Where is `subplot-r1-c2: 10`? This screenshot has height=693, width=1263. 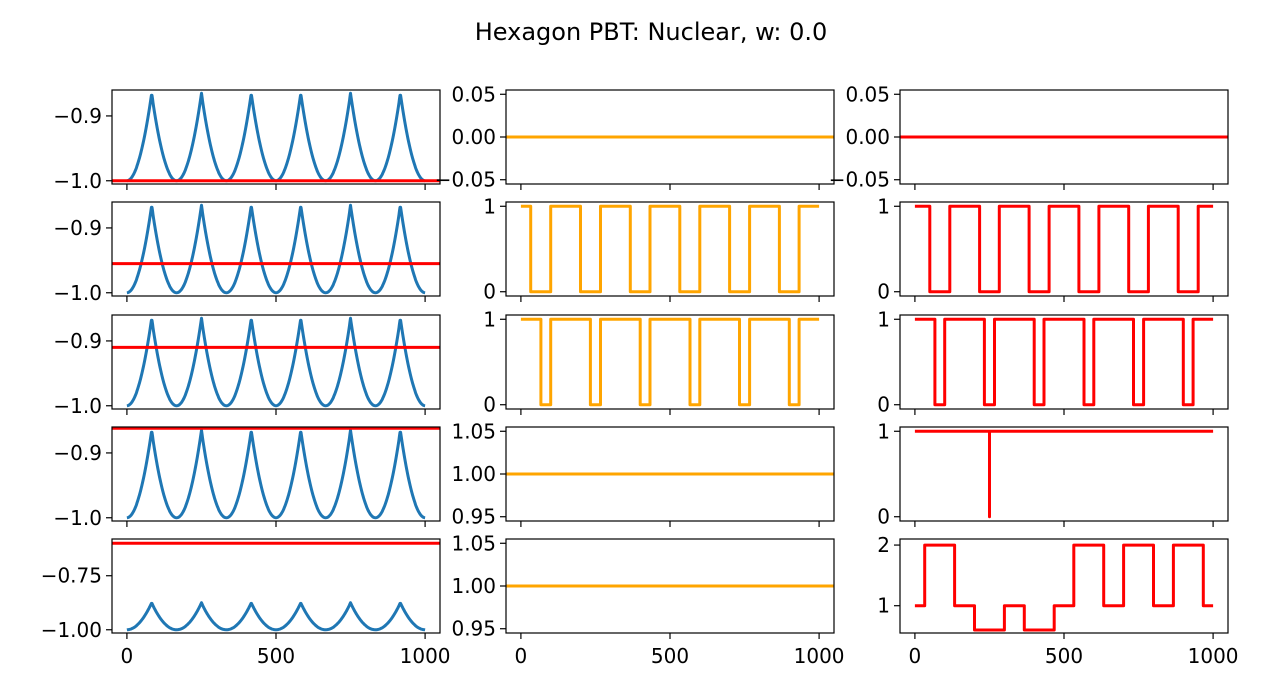 subplot-r1-c2: 10 is located at coordinates (1053, 249).